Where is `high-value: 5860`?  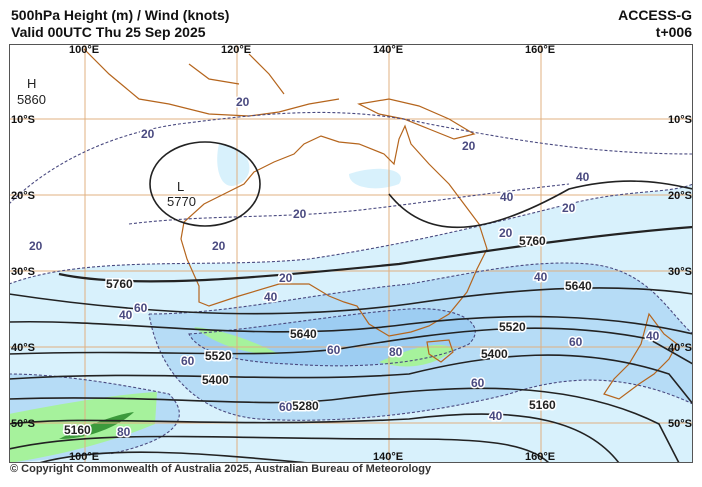
high-value: 5860 is located at coordinates (31, 99).